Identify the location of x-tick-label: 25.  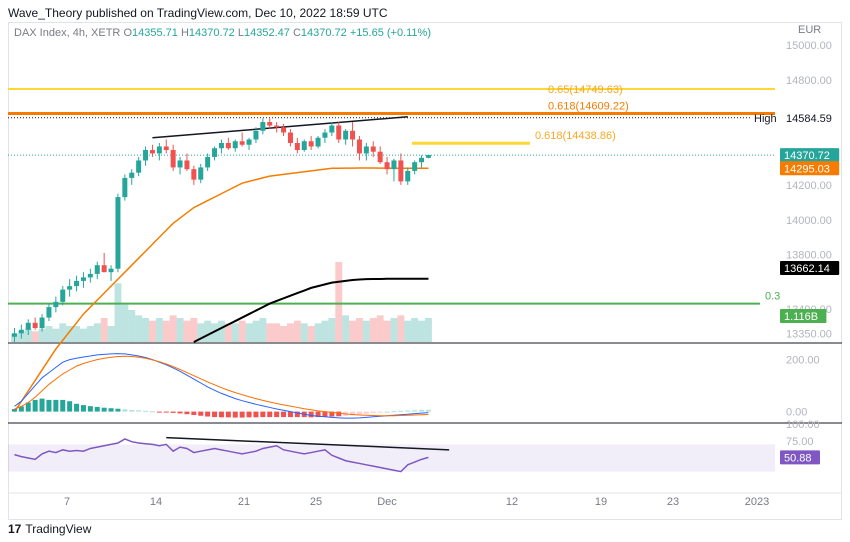
(316, 502).